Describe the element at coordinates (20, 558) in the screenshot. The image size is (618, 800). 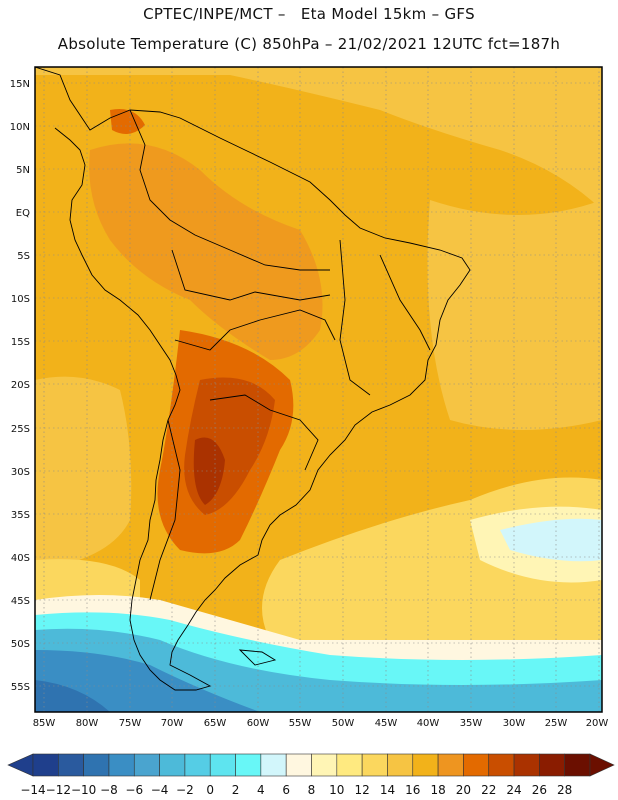
I see `lat-label: 40S` at that location.